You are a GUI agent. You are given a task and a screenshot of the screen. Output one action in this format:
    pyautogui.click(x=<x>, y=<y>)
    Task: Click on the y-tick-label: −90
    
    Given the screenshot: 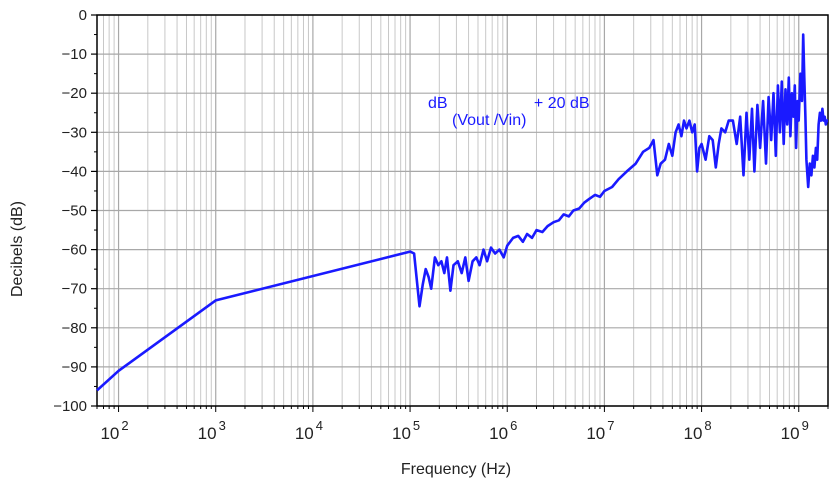 What is the action you would take?
    pyautogui.click(x=74, y=367)
    